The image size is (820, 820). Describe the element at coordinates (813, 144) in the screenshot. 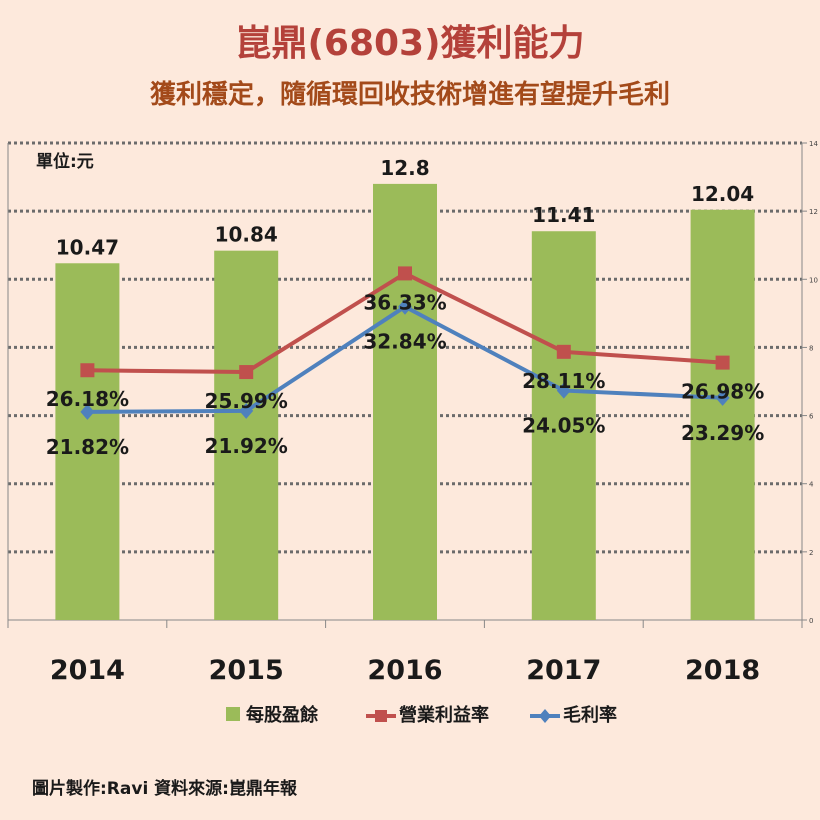

I see `y-tick-label: 14` at that location.